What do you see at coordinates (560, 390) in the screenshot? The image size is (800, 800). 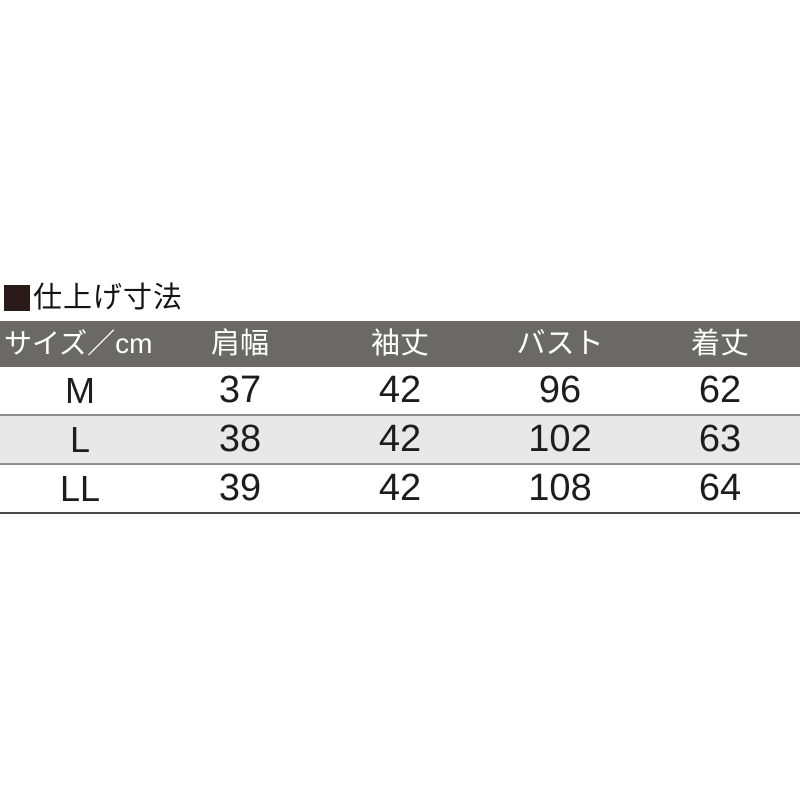 I see `value-cell-bust: 96` at bounding box center [560, 390].